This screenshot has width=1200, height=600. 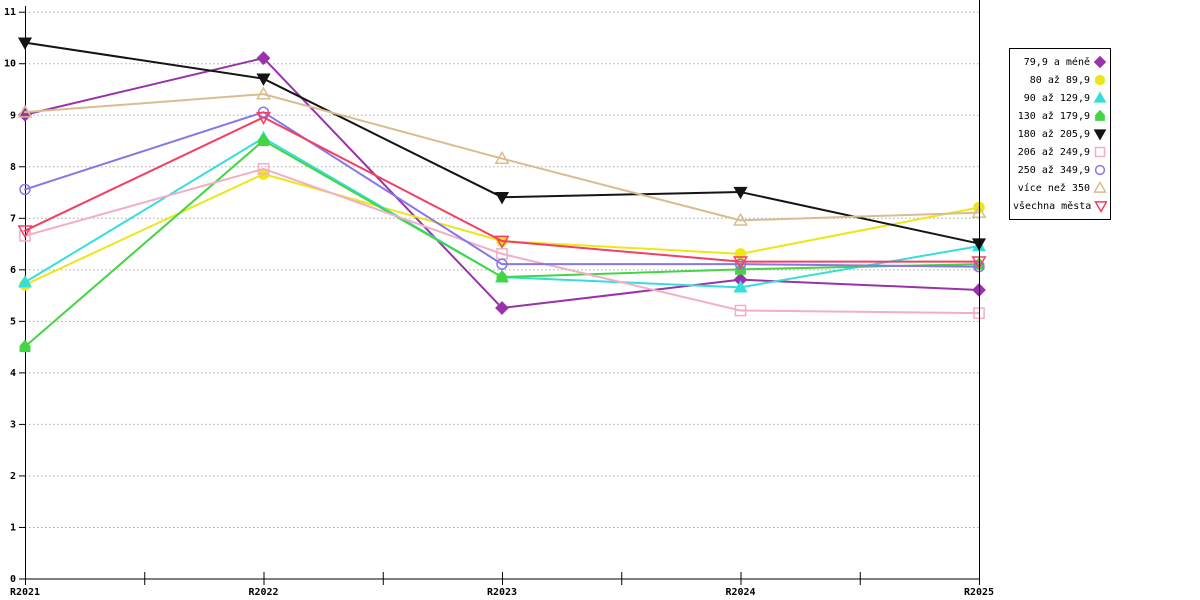 What do you see at coordinates (13, 218) in the screenshot?
I see `y-tick-label: 7` at bounding box center [13, 218].